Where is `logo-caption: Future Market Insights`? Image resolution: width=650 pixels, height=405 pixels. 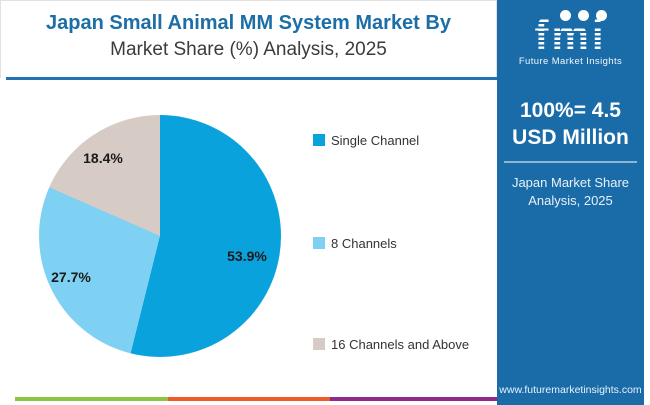 logo-caption: Future Market Insights is located at coordinates (570, 61).